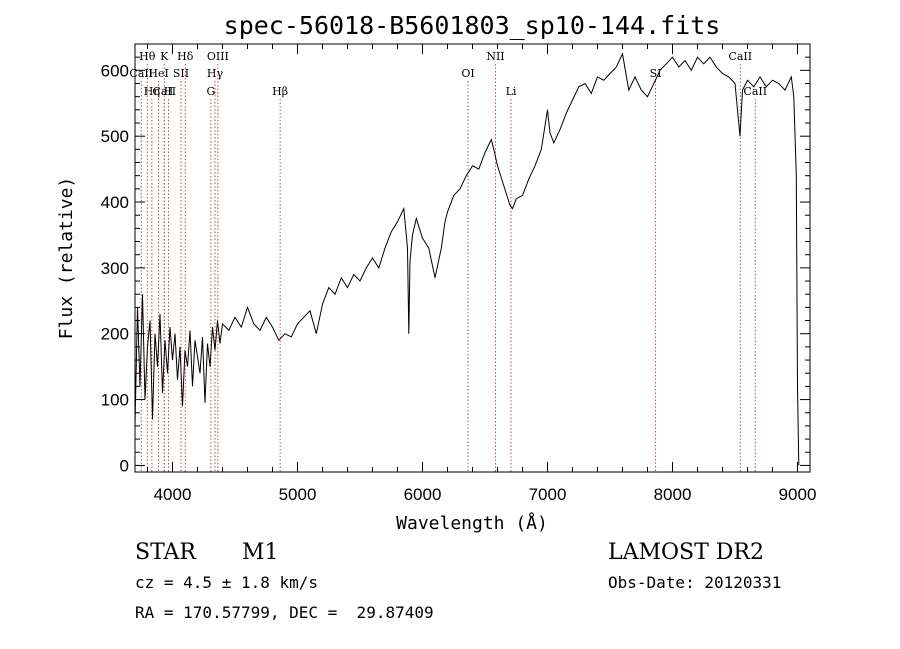 This screenshot has width=900, height=649. I want to click on marker-label-12: Hβ, so click(280, 91).